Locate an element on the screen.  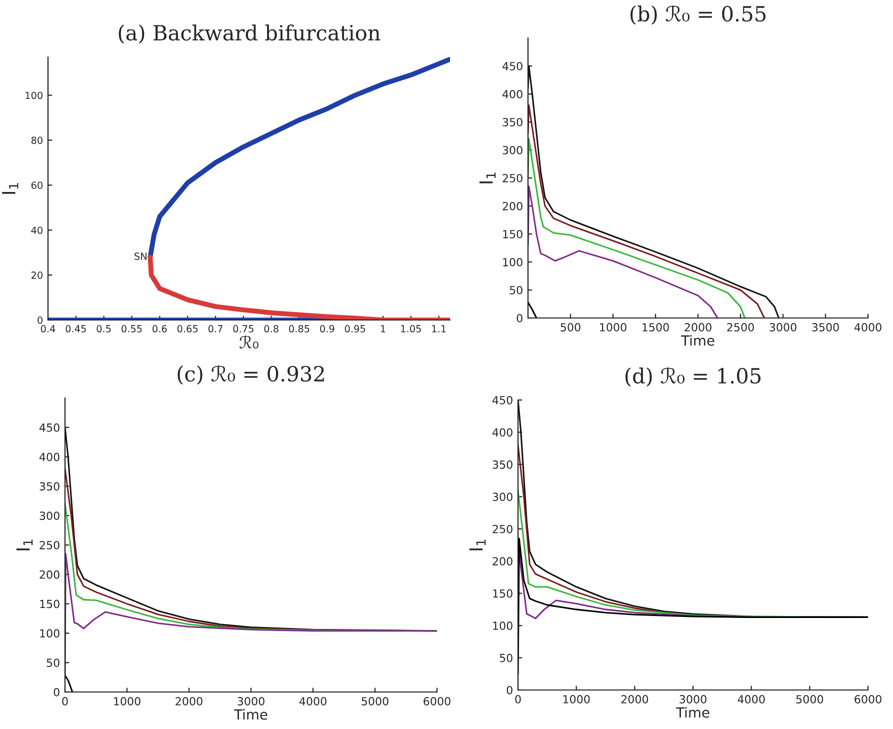
x-tick-label: 0 is located at coordinates (65, 701).